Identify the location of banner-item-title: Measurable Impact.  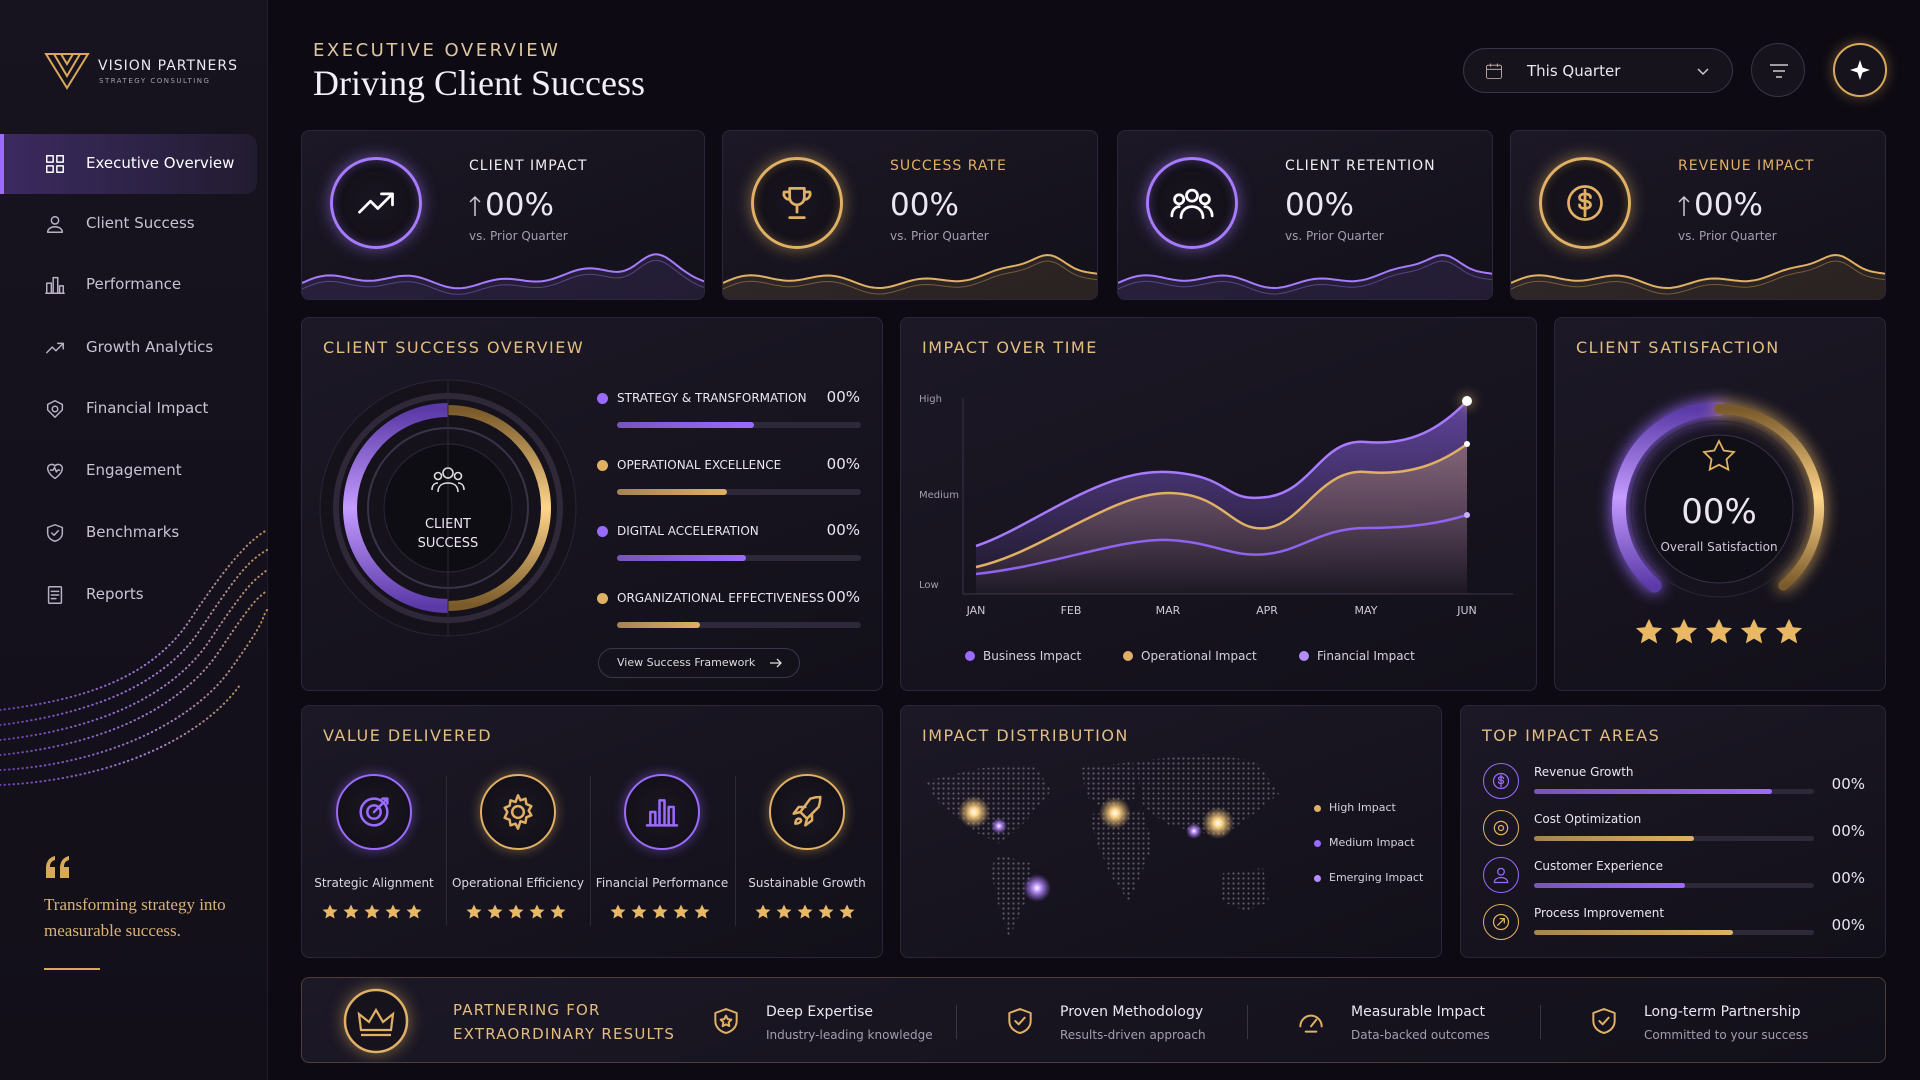
(1418, 1012).